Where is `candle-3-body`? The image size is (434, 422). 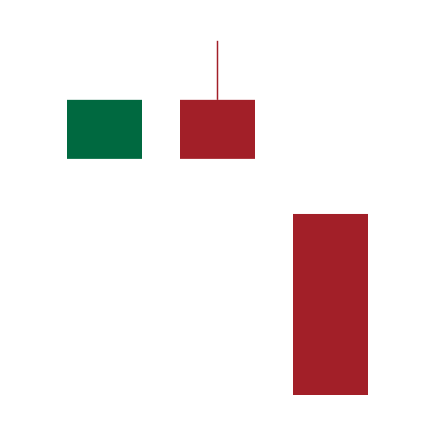
candle-3-body is located at coordinates (330, 304).